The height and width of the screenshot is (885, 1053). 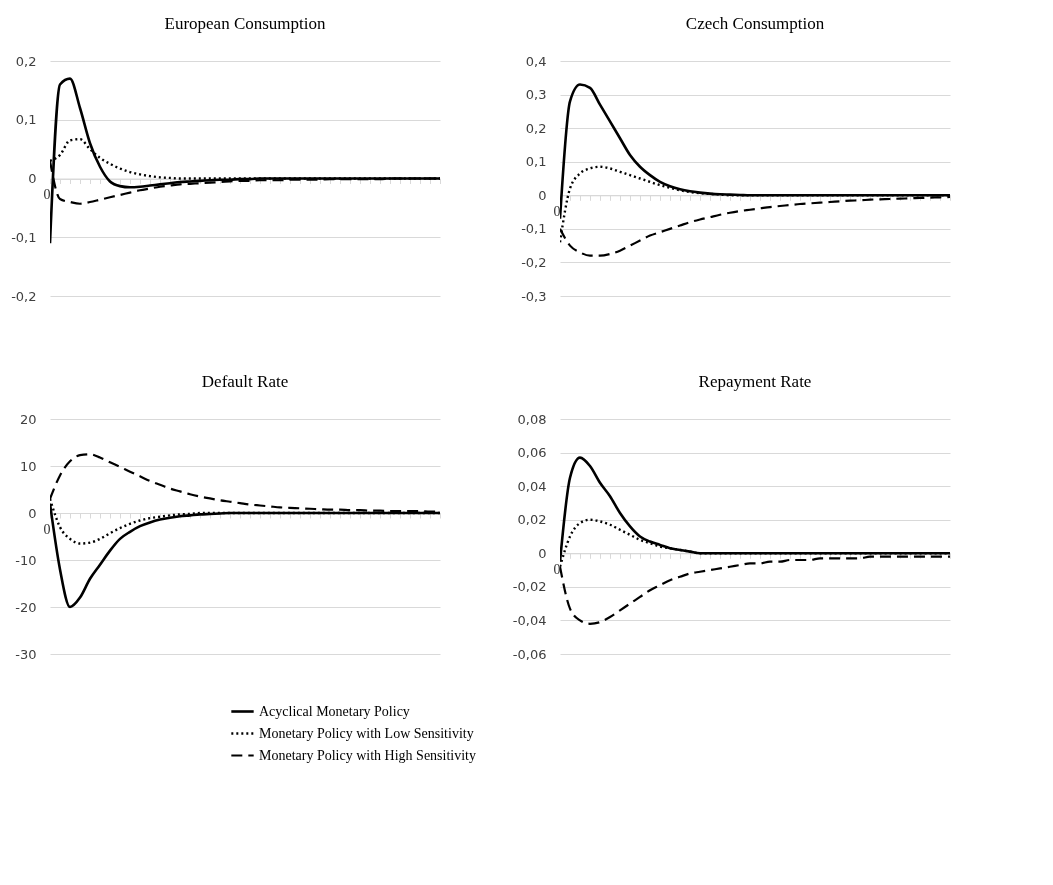 I want to click on chart-title: Czech Consumption, so click(x=755, y=23).